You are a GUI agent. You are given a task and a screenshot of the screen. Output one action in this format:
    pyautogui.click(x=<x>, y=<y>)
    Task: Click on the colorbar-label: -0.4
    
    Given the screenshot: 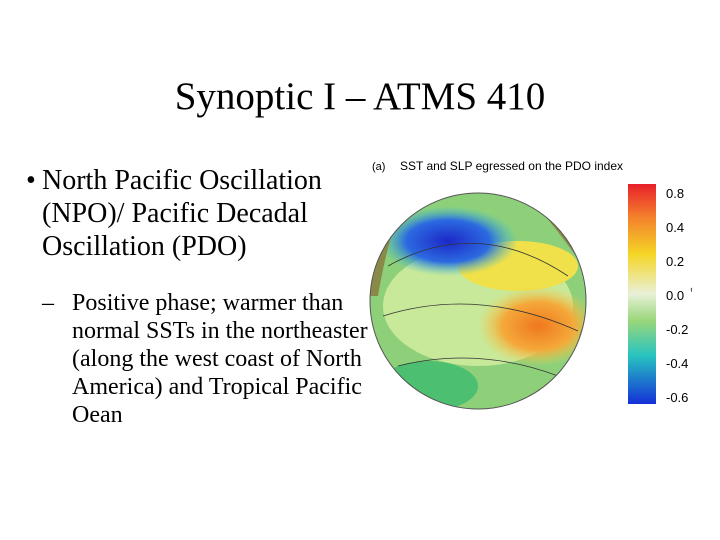 What is the action you would take?
    pyautogui.click(x=677, y=363)
    